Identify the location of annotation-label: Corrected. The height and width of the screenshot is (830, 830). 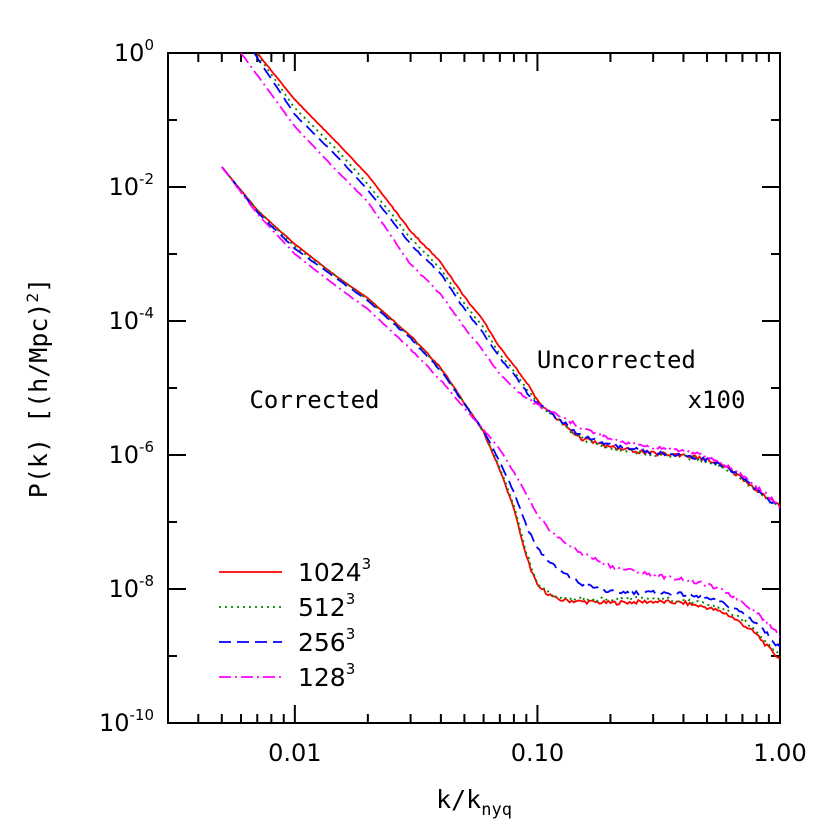
(314, 400).